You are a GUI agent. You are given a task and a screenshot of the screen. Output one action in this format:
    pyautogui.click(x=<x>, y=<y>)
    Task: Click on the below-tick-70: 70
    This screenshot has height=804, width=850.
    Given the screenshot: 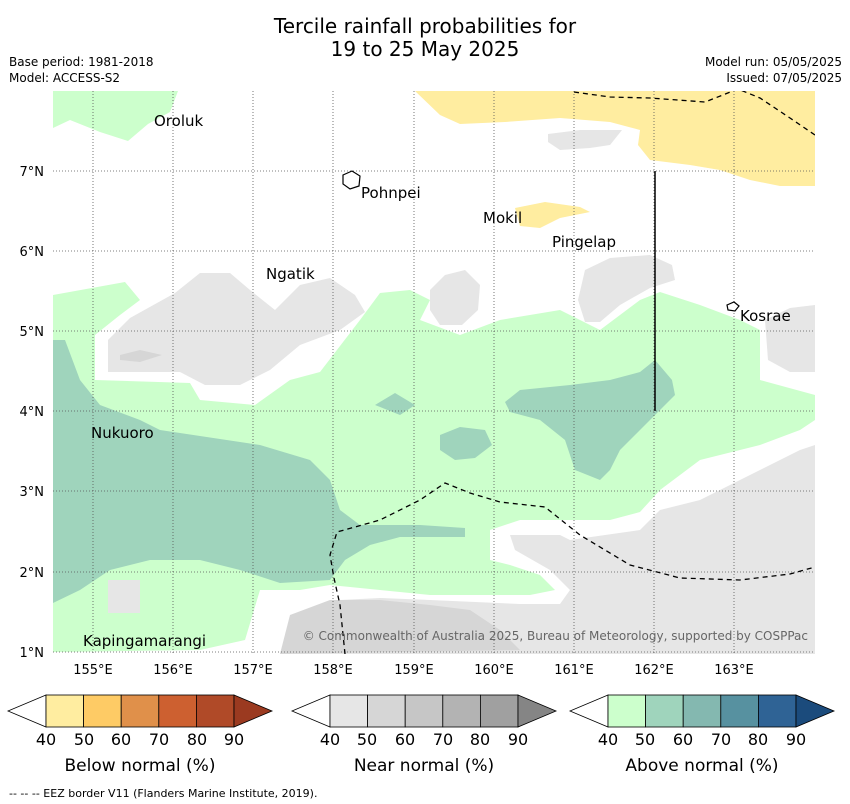 What is the action you would take?
    pyautogui.click(x=159, y=739)
    